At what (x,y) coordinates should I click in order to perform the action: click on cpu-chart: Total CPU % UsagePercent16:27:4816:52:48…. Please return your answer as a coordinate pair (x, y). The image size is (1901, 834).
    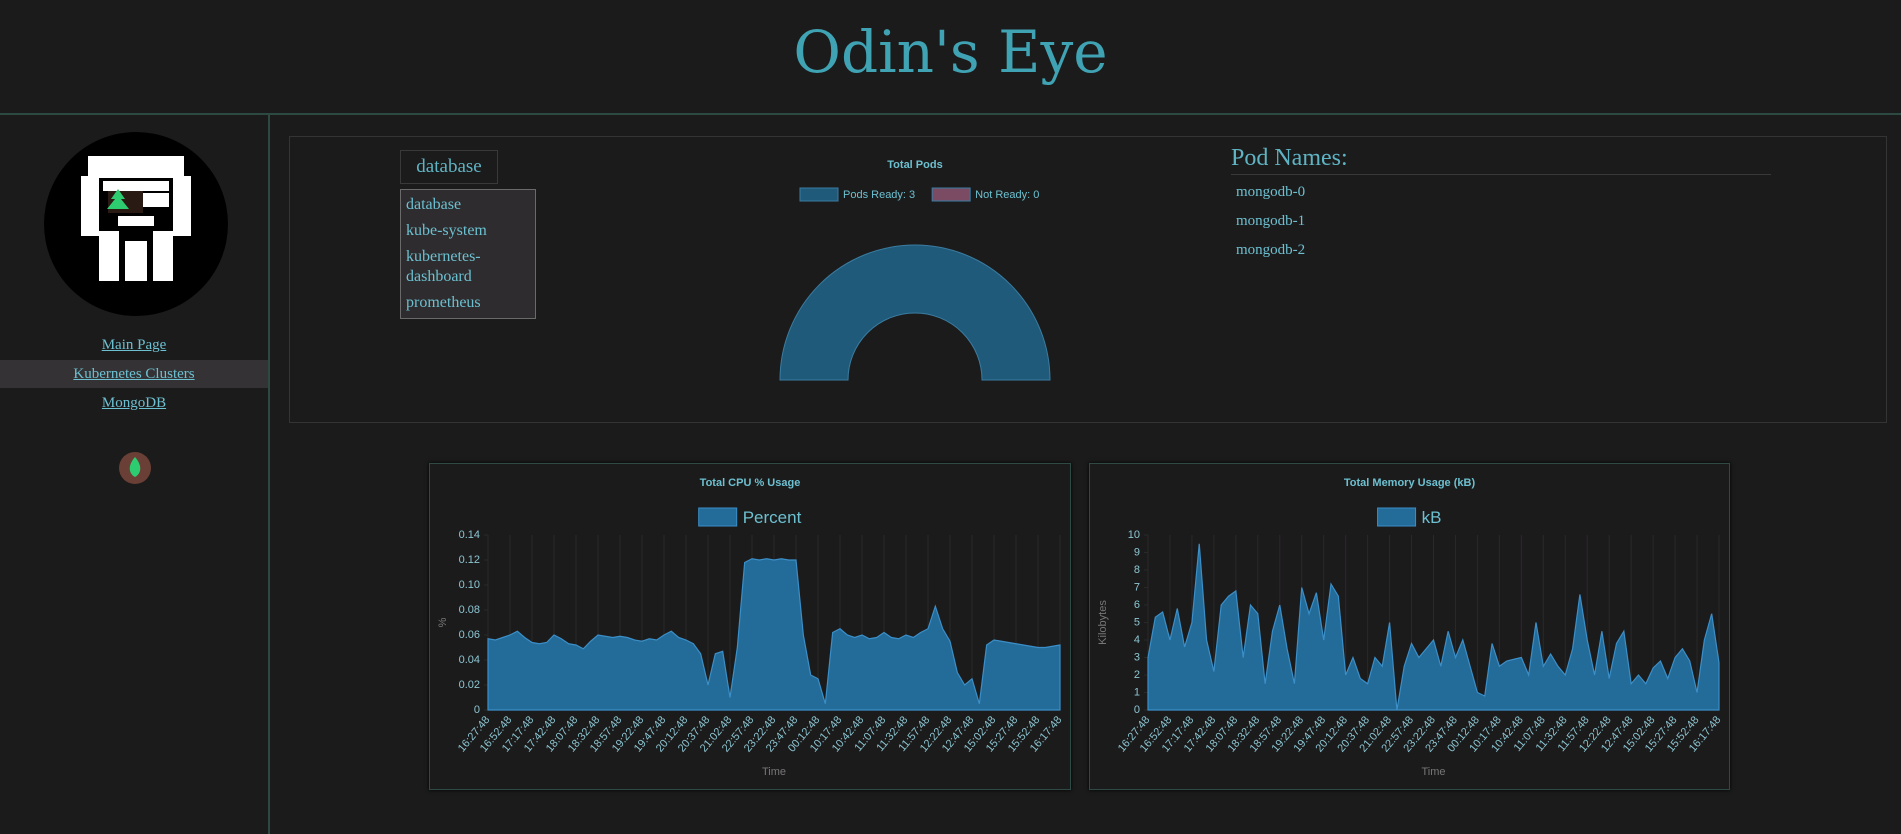
    Looking at the image, I should click on (750, 626).